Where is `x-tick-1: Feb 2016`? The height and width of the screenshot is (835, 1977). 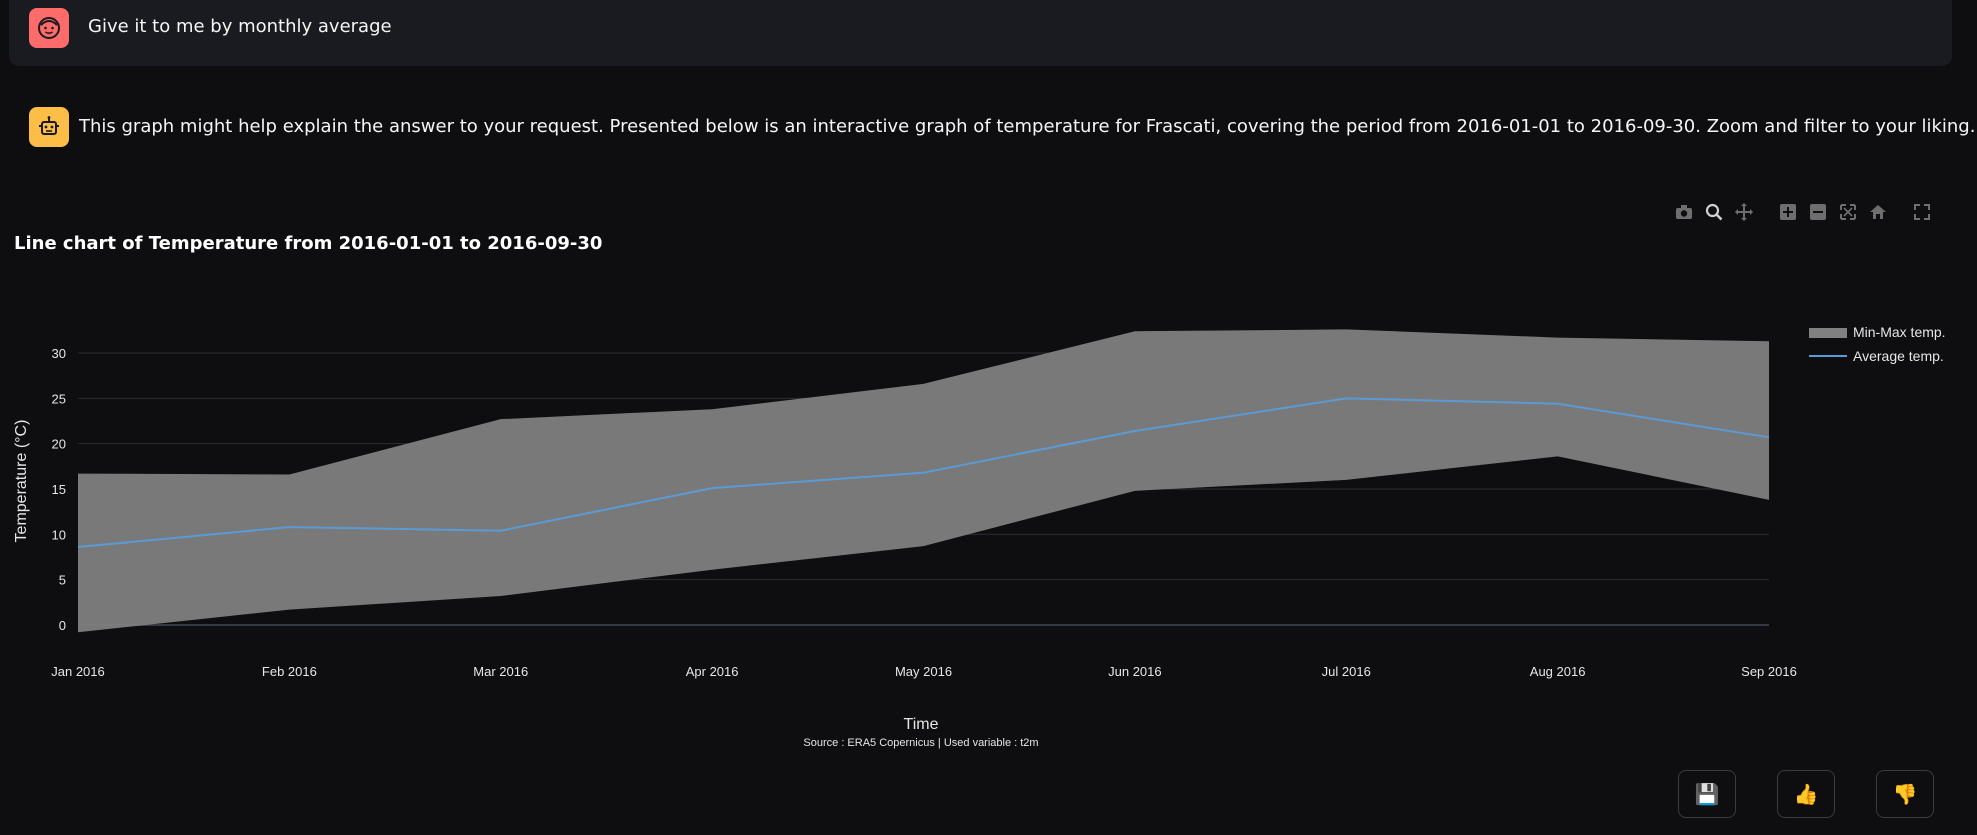 x-tick-1: Feb 2016 is located at coordinates (289, 671).